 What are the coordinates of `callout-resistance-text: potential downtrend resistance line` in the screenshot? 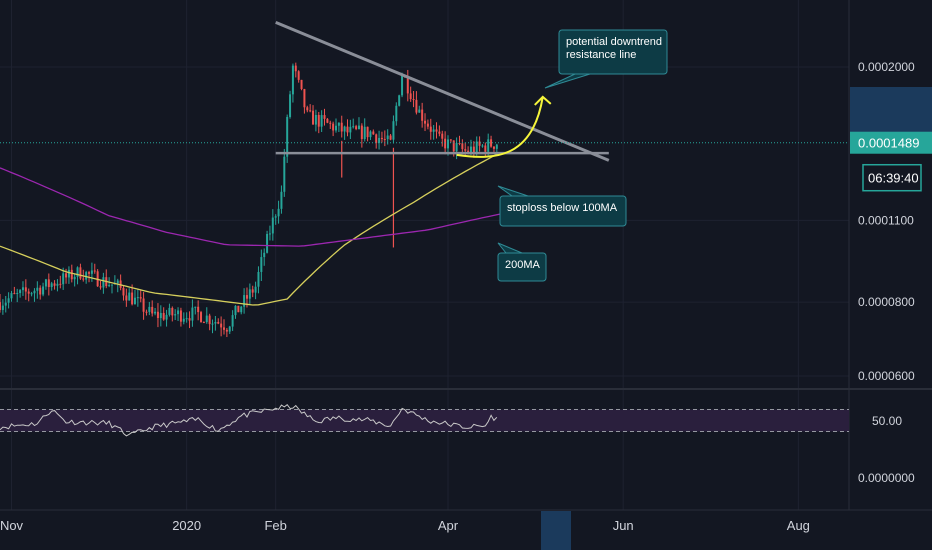 It's located at (614, 48).